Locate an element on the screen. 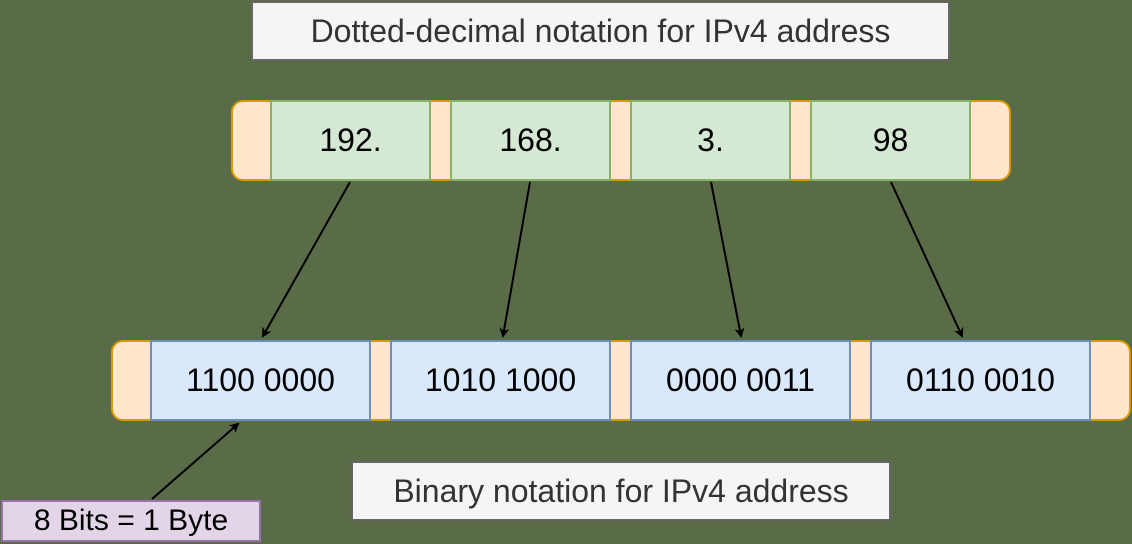  binary-octet-1-text: 1100 0000 is located at coordinates (260, 380).